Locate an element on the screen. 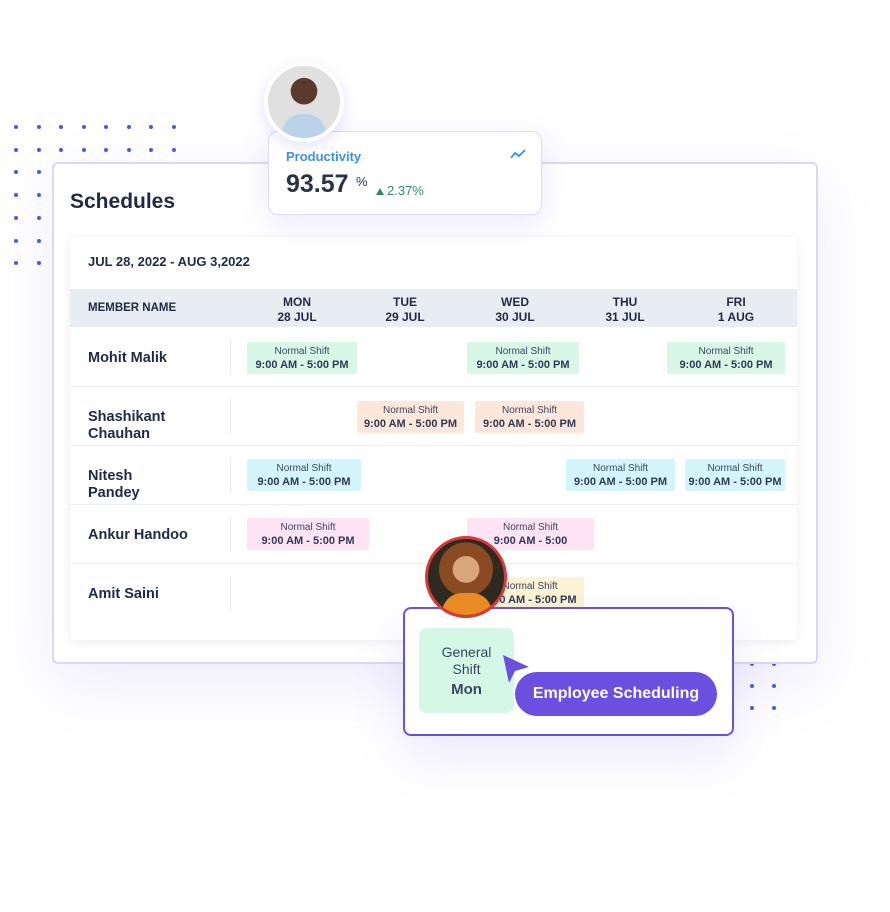 The height and width of the screenshot is (912, 890). date: 30 JUL is located at coordinates (515, 317).